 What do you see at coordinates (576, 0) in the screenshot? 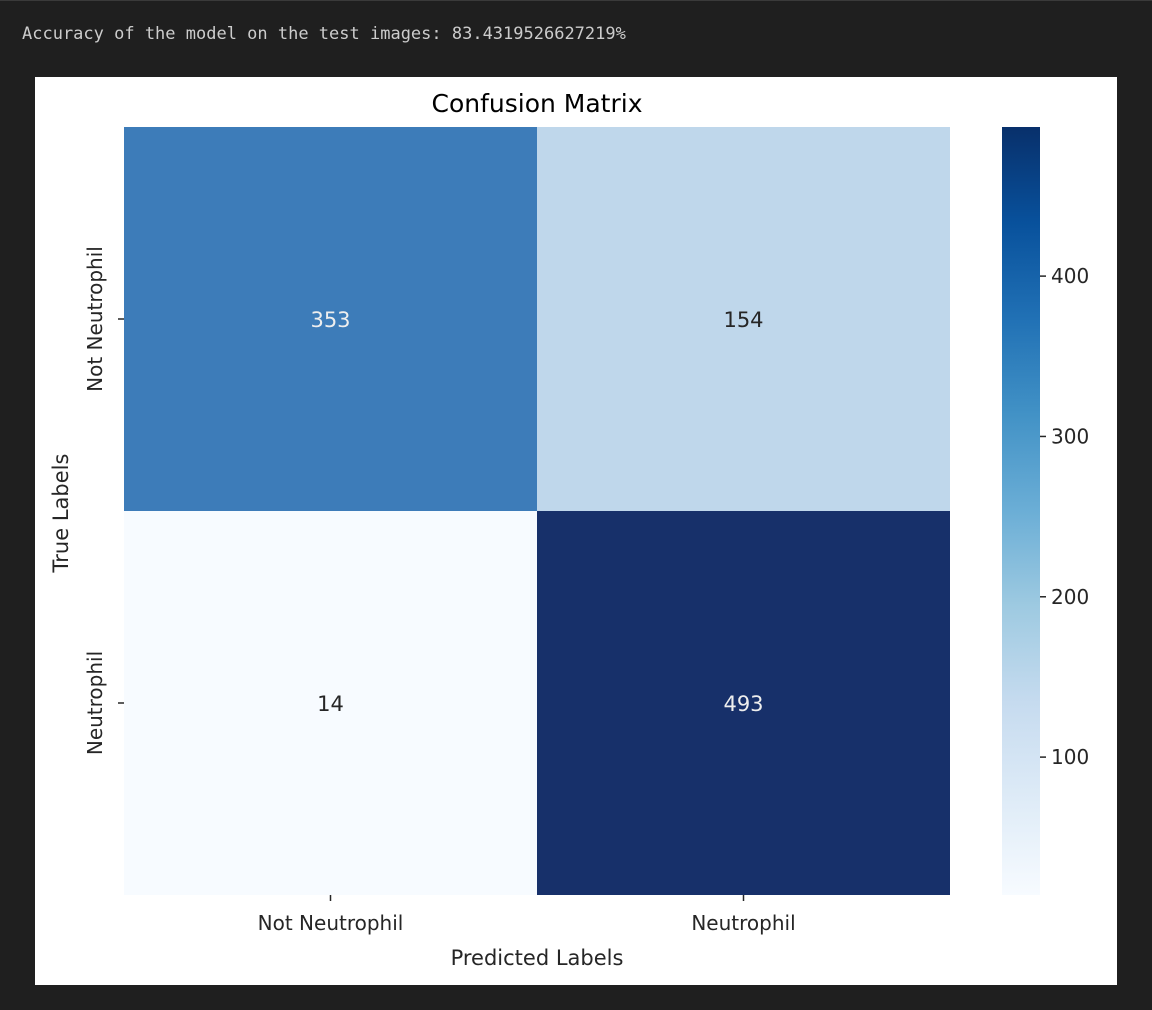
I see `top-border-line` at bounding box center [576, 0].